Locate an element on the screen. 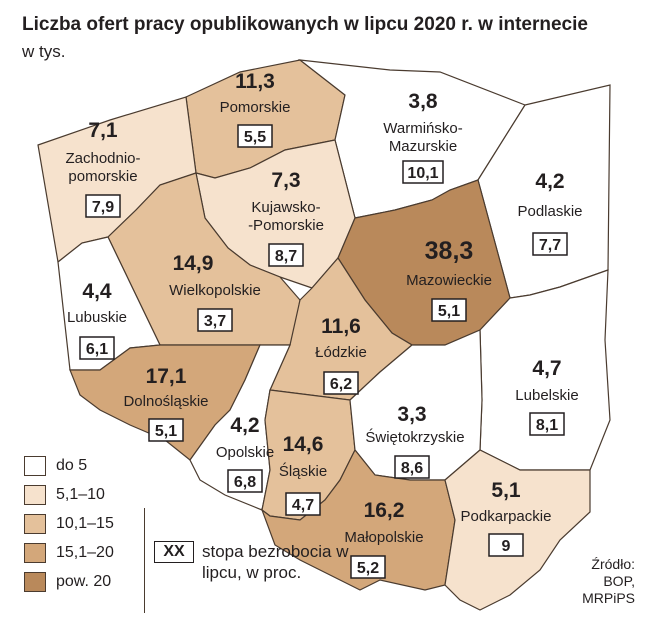  unemployment-box-lubuskie: 6,1 is located at coordinates (97, 348).